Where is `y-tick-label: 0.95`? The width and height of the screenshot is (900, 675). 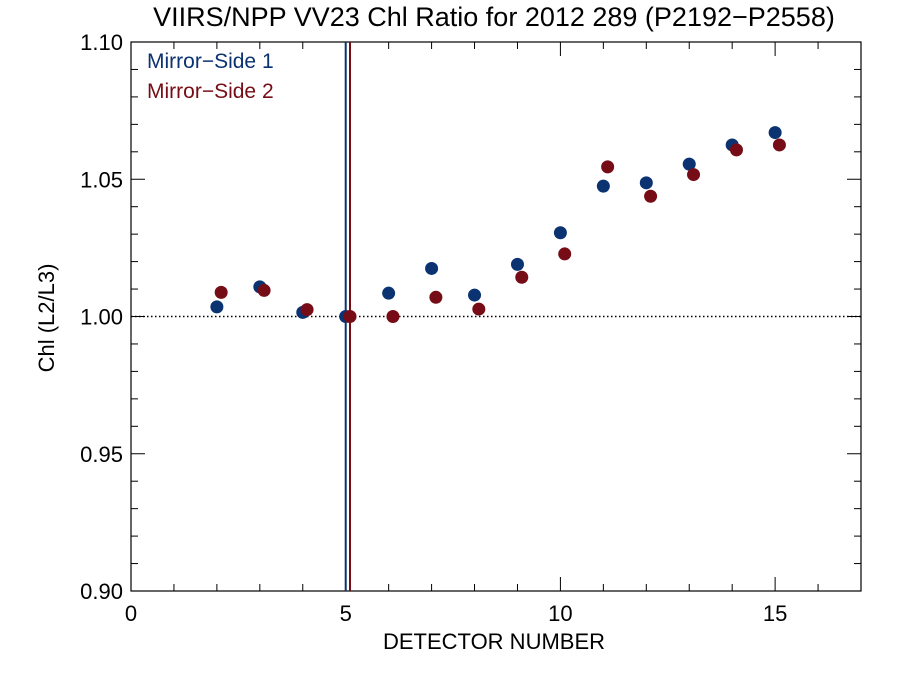
y-tick-label: 0.95 is located at coordinates (101, 454).